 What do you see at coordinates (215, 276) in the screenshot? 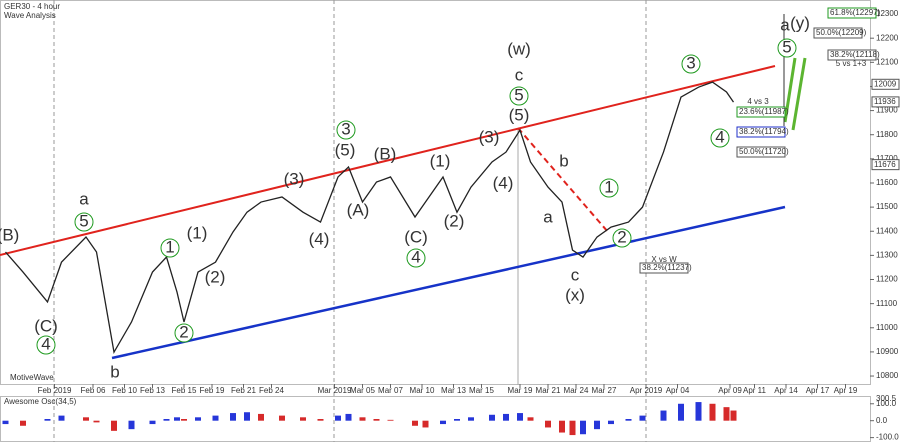
I see `wave-label: (2)` at bounding box center [215, 276].